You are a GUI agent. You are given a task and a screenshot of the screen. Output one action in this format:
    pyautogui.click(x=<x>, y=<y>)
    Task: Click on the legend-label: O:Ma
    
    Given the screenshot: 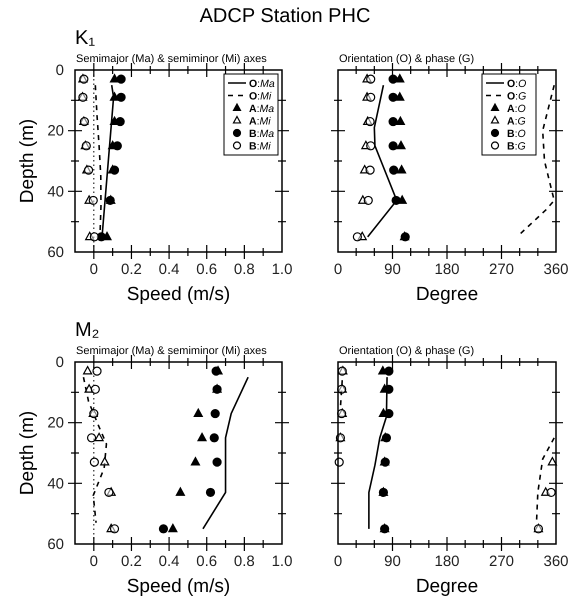 What is the action you would take?
    pyautogui.click(x=262, y=84)
    